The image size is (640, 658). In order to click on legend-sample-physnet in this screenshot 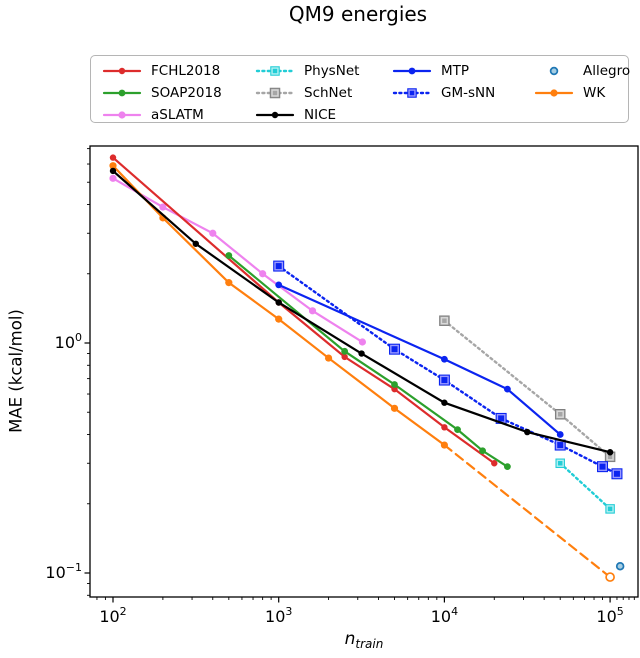, I will do `click(275, 71)`.